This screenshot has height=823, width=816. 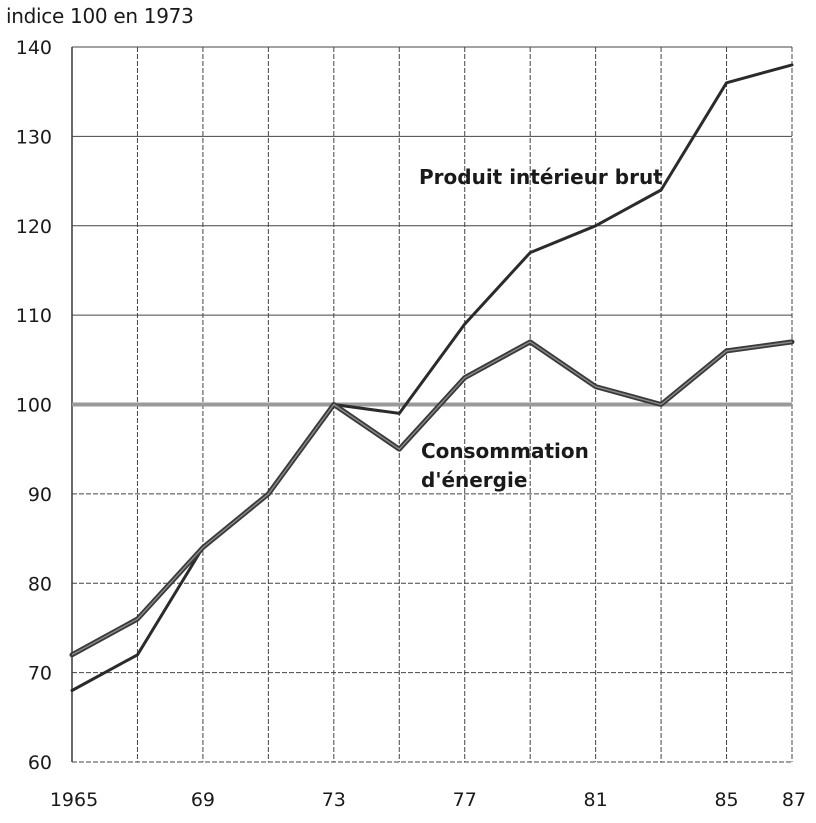 What do you see at coordinates (40, 674) in the screenshot?
I see `y-tick-label: 70` at bounding box center [40, 674].